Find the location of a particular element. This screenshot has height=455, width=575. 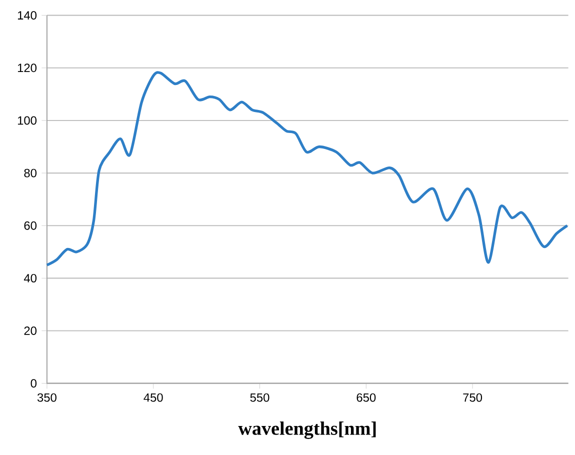

y-tick-label: 40 is located at coordinates (30, 278).